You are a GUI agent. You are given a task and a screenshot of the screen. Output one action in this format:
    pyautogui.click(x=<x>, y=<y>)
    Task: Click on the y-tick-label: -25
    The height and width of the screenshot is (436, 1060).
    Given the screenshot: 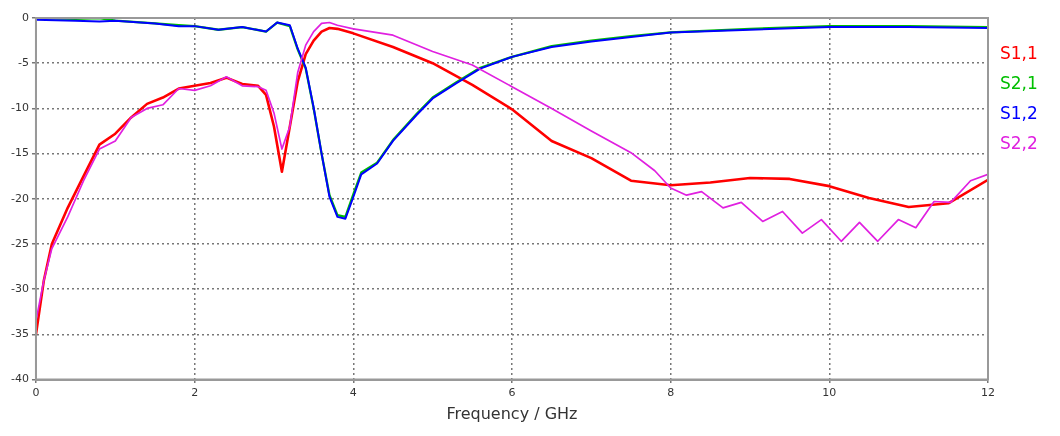 What is the action you would take?
    pyautogui.click(x=20, y=243)
    